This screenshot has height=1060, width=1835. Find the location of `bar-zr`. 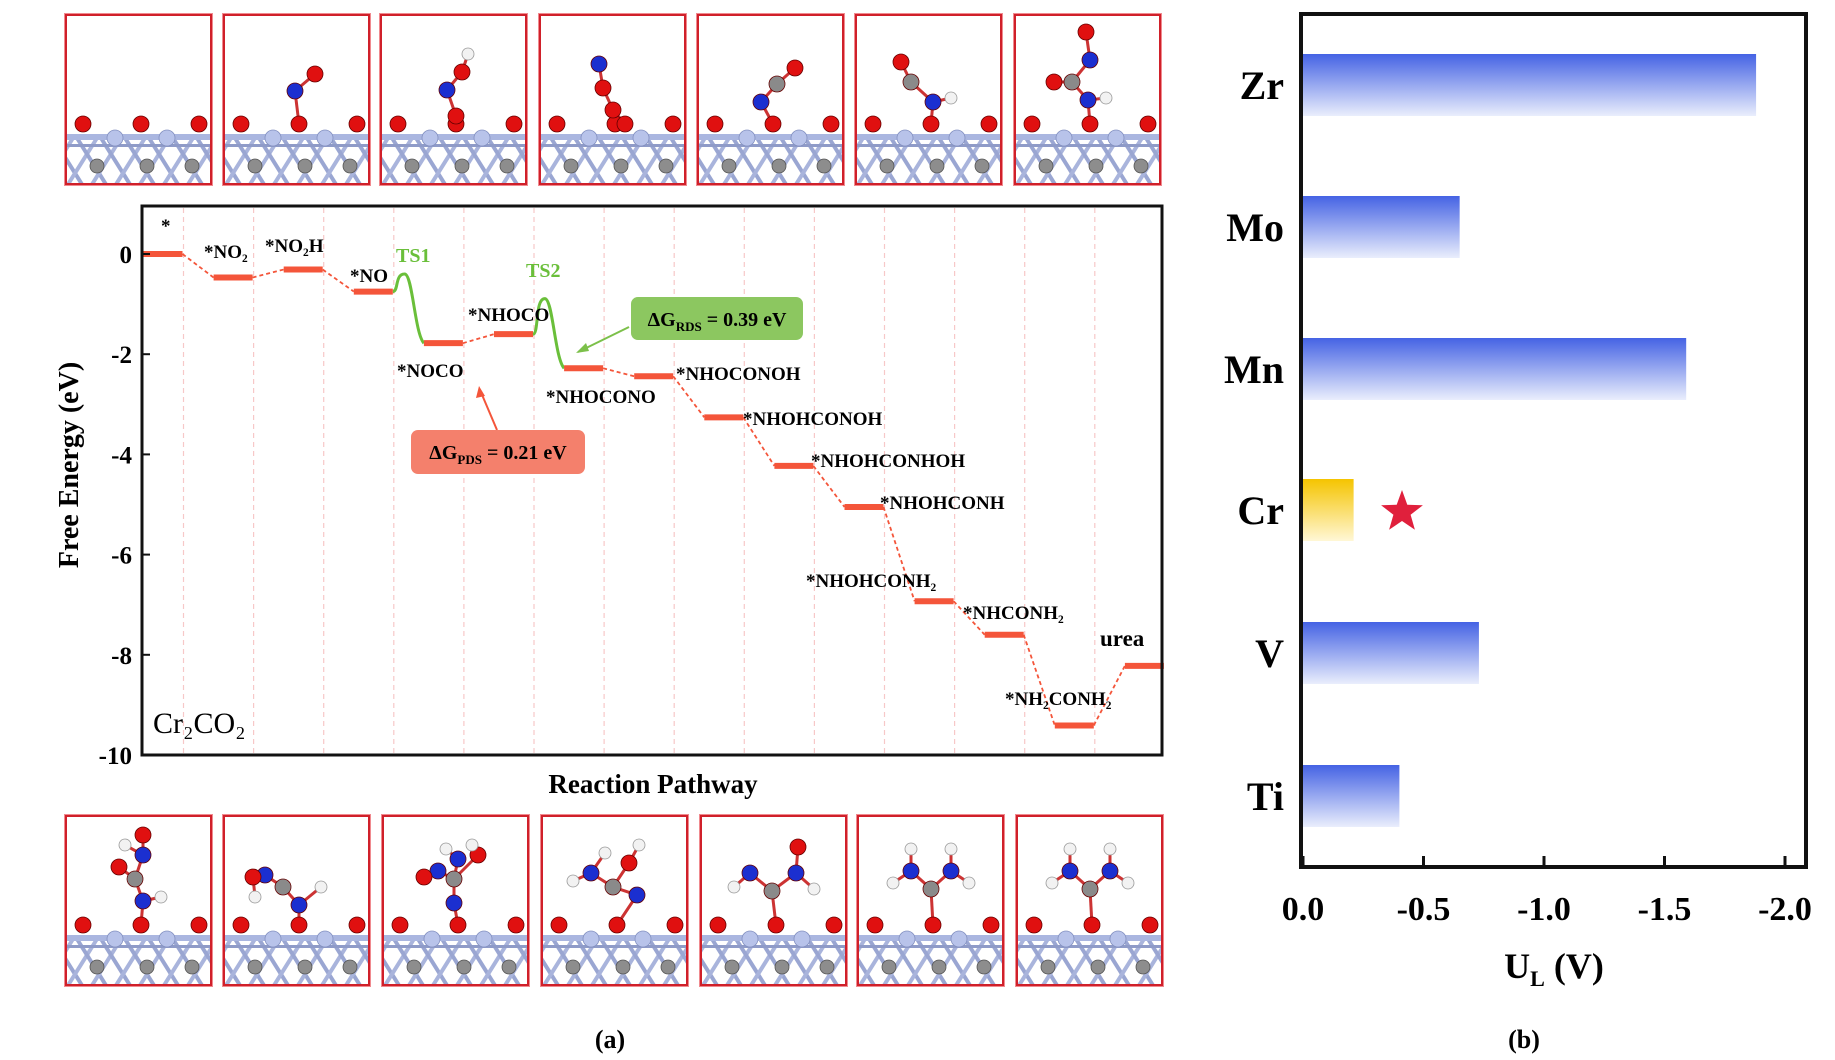

bar-zr is located at coordinates (1530, 85).